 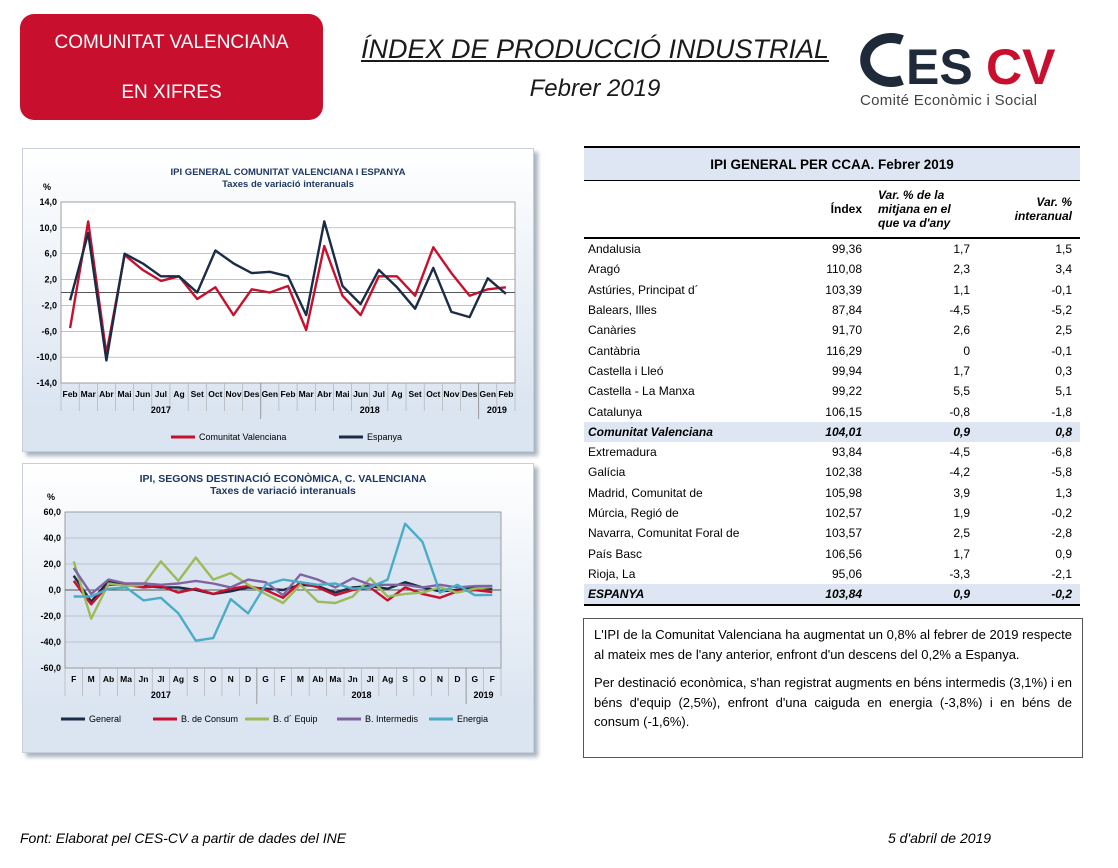 I want to click on page-title: ÍNDEX DE PRODUCCIÓ INDUSTRIAL, so click(x=595, y=49).